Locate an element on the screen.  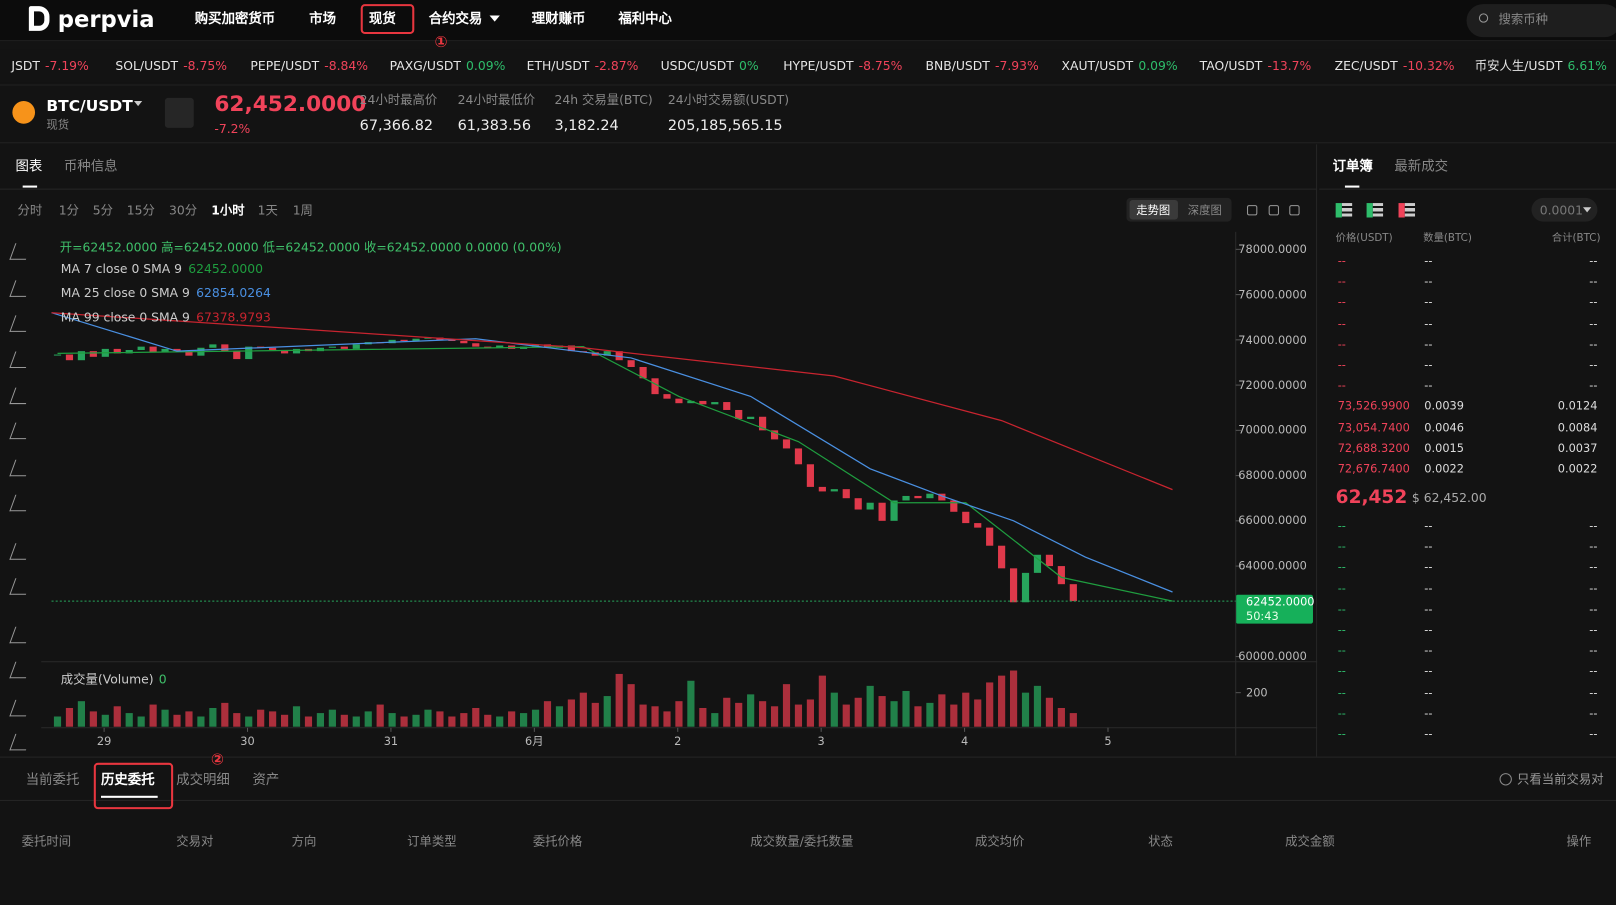
tab: 最新成交 is located at coordinates (1421, 167).